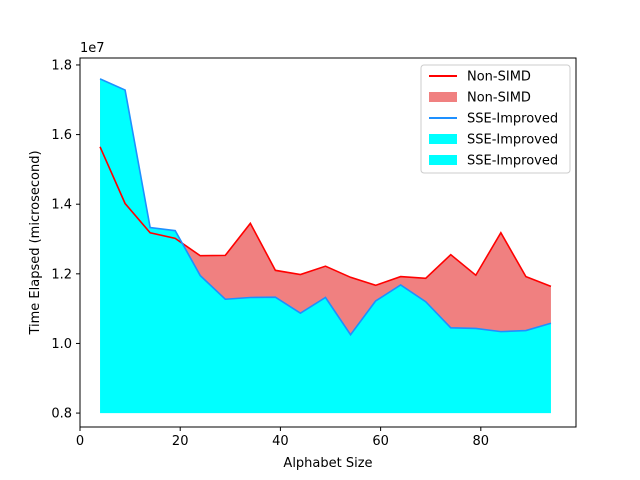 The image size is (640, 480). Describe the element at coordinates (61, 205) in the screenshot. I see `y-tick-label: 1.4` at that location.